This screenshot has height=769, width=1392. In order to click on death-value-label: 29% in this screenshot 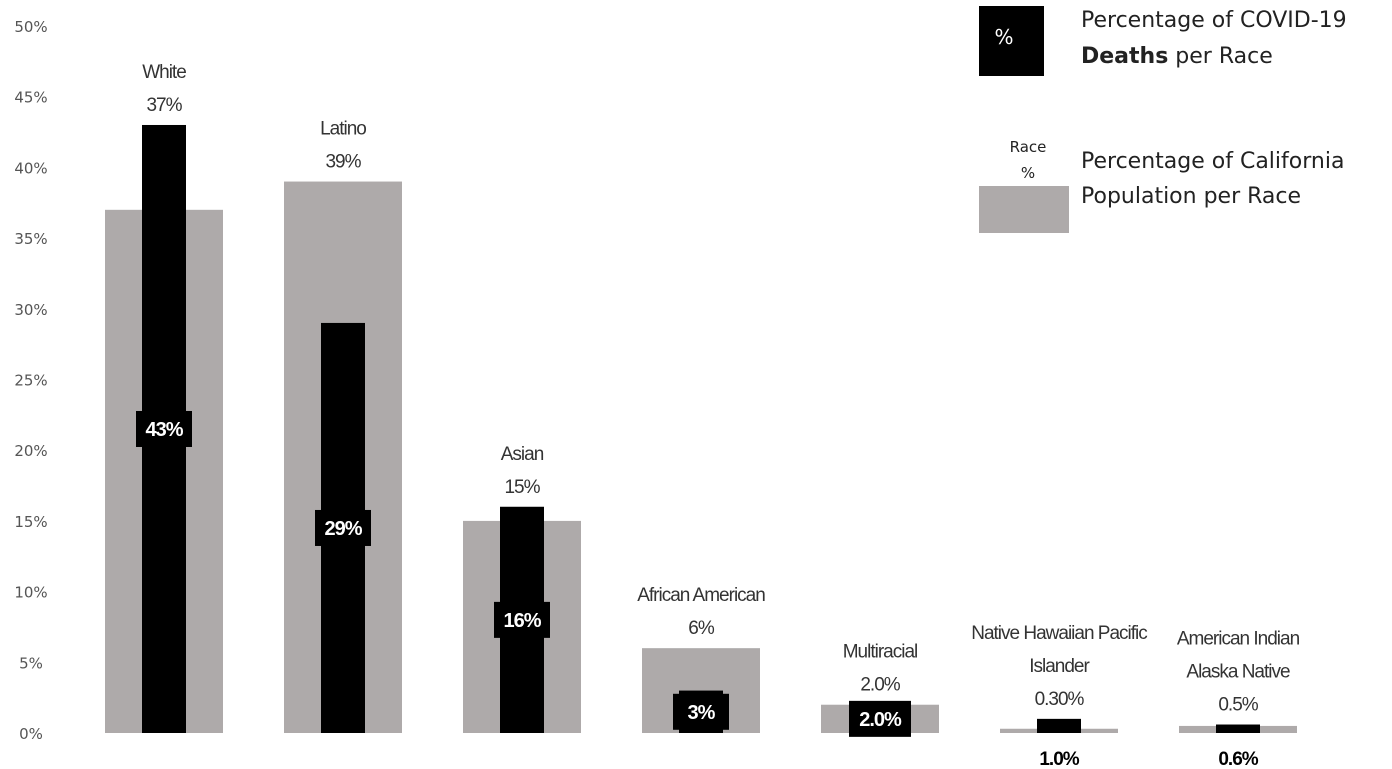, I will do `click(343, 529)`.